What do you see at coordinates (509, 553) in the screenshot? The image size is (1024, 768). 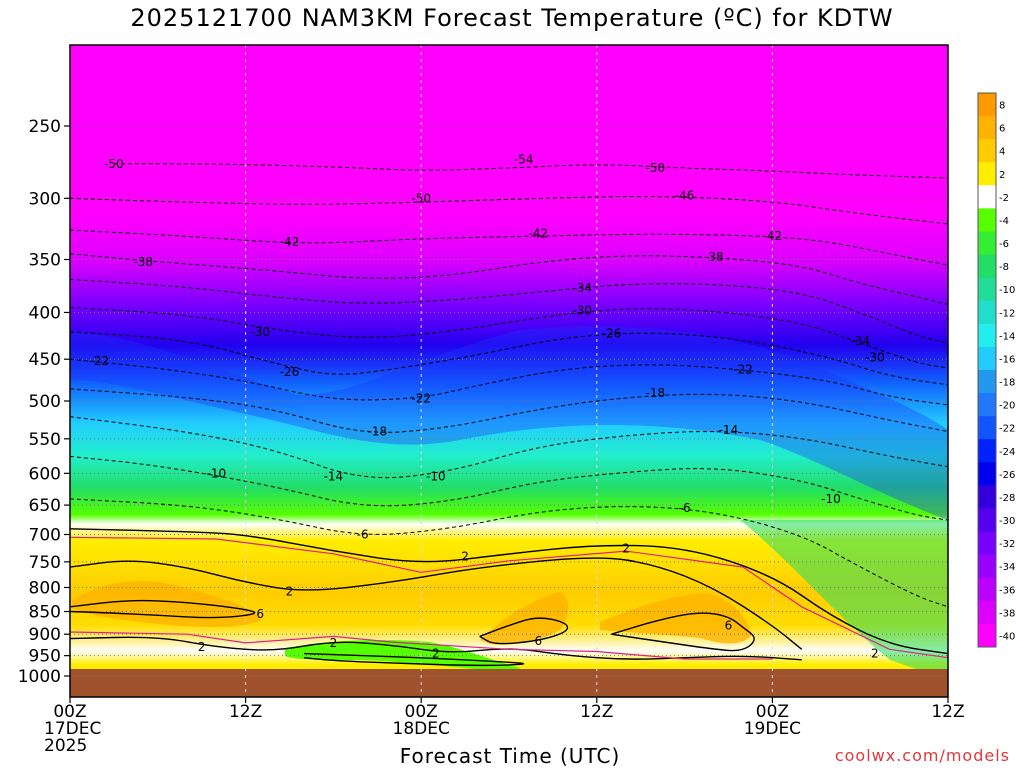 I see `isotherm--6` at bounding box center [509, 553].